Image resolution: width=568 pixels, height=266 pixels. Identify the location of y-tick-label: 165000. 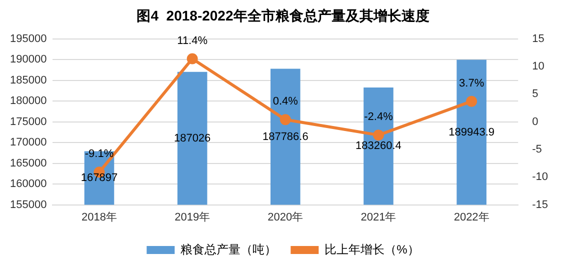
(28, 163).